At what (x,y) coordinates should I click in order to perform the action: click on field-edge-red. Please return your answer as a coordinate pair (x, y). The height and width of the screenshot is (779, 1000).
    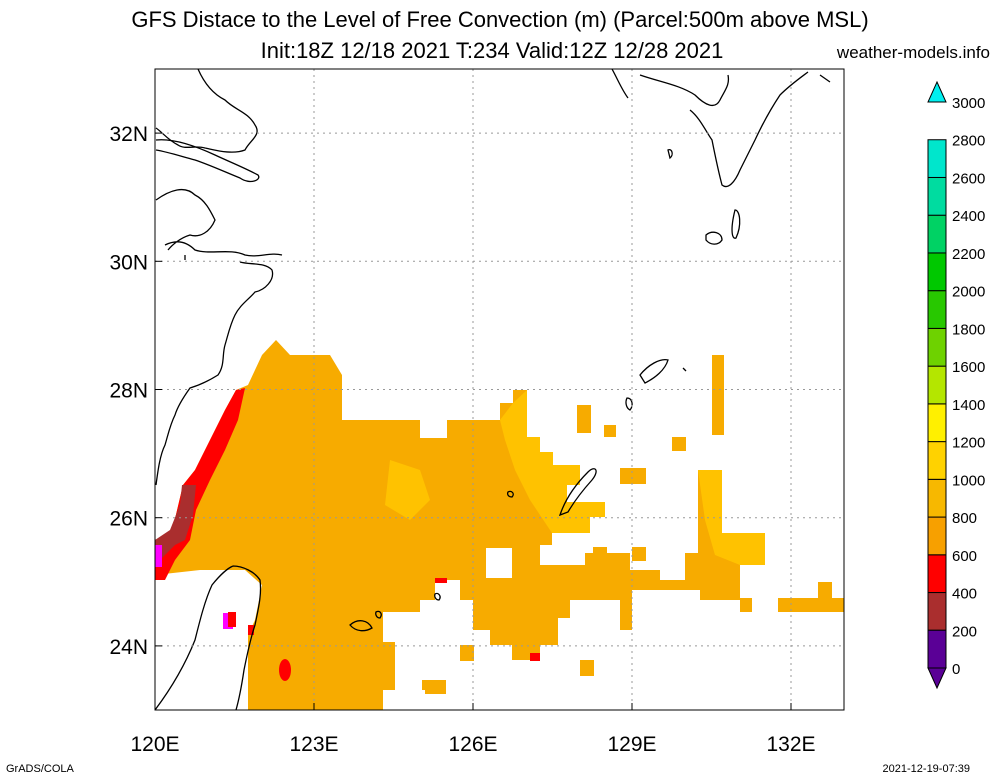
    Looking at the image, I should click on (232, 619).